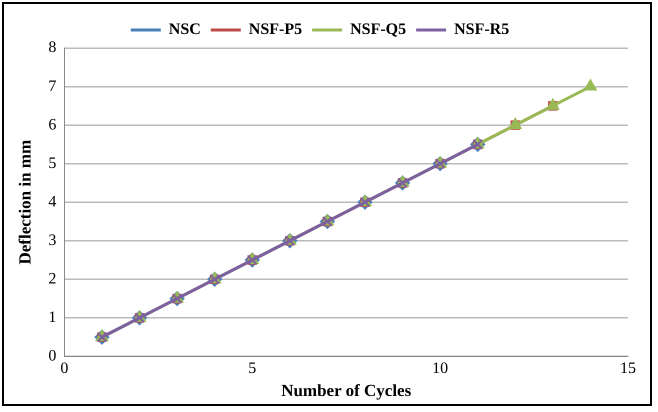 The height and width of the screenshot is (412, 658). I want to click on y-tick-label: 2, so click(52, 279).